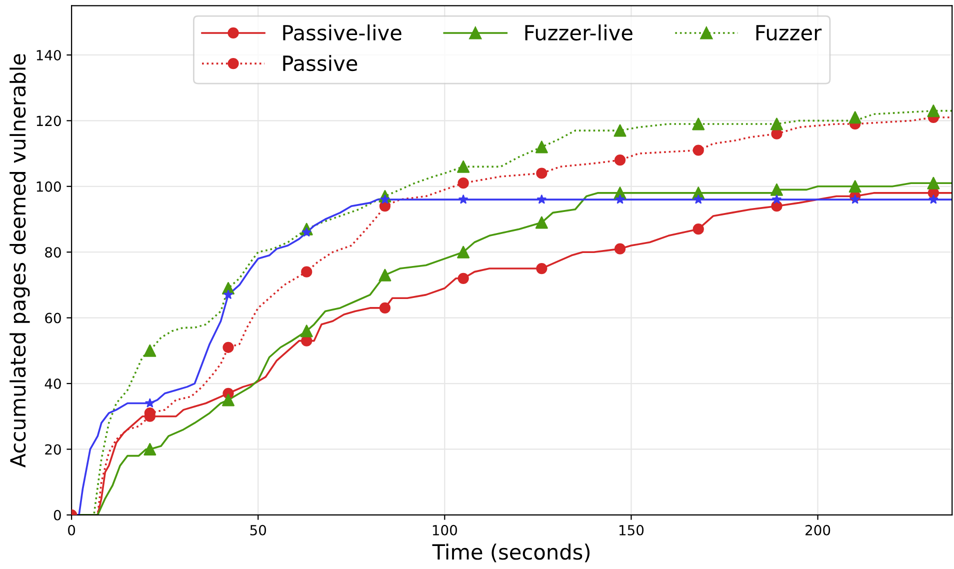 The height and width of the screenshot is (569, 954). I want to click on legend-label: Fuzzer-live, so click(578, 32).